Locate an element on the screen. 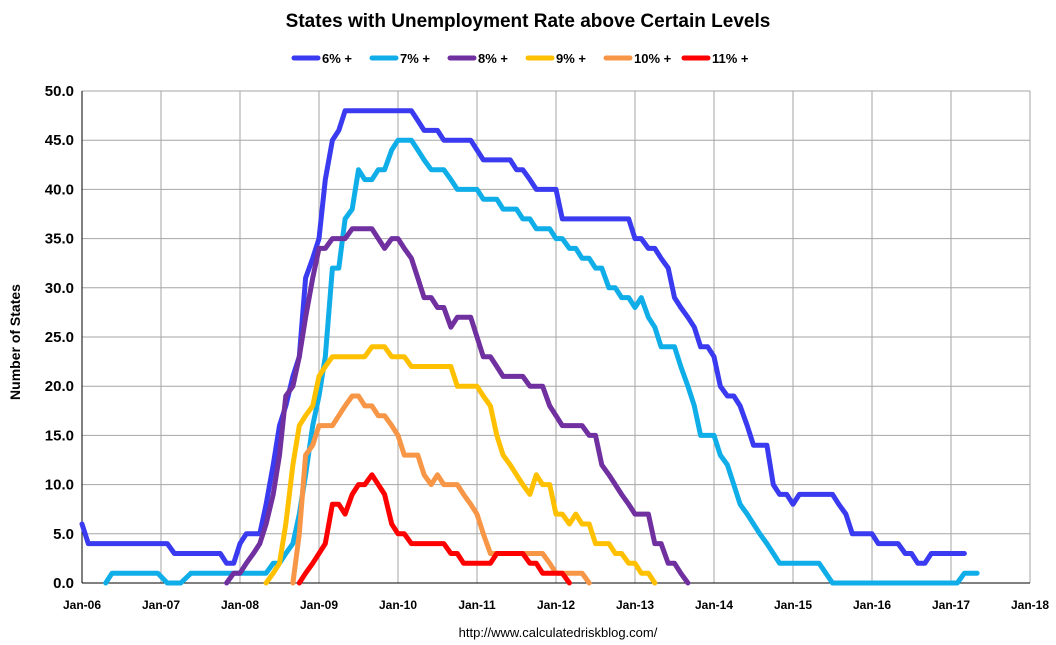 The height and width of the screenshot is (645, 1056). y-tick-label: 35.0 is located at coordinates (59, 239).